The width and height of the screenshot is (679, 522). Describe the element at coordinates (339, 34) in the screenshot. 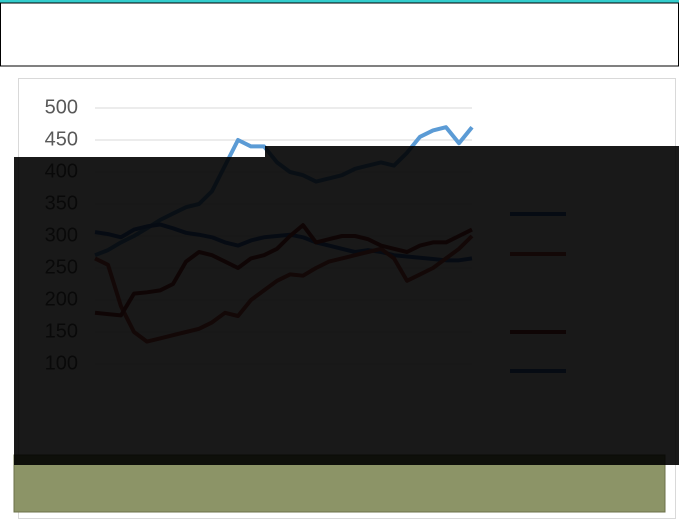

I see `header-box` at that location.